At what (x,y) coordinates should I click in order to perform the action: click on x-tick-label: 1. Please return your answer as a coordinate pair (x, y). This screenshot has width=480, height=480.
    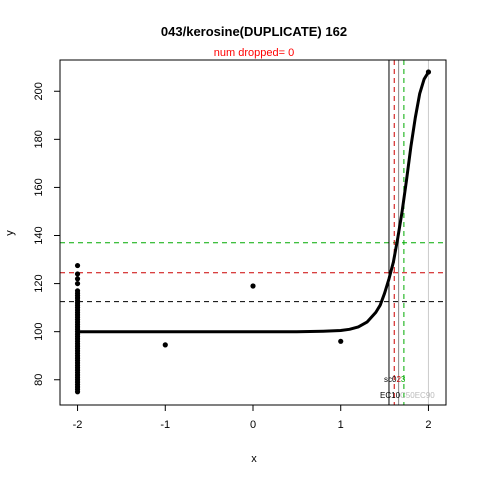
    Looking at the image, I should click on (341, 425).